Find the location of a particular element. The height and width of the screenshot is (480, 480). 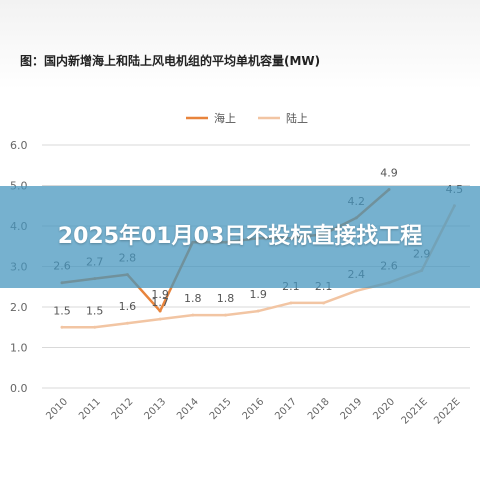

x-tick-label: 2015 is located at coordinates (221, 409).